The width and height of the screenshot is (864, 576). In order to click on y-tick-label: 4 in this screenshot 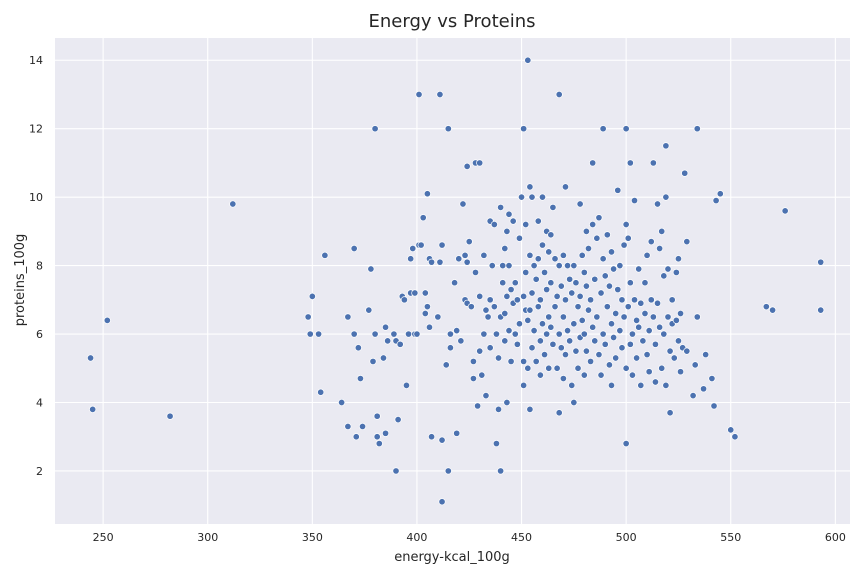, I will do `click(39, 403)`.